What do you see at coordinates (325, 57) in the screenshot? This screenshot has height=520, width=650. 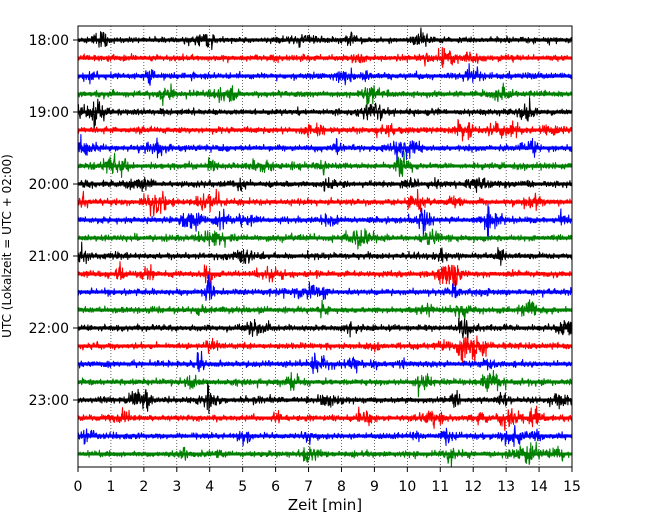 I see `trace-18:15` at bounding box center [325, 57].